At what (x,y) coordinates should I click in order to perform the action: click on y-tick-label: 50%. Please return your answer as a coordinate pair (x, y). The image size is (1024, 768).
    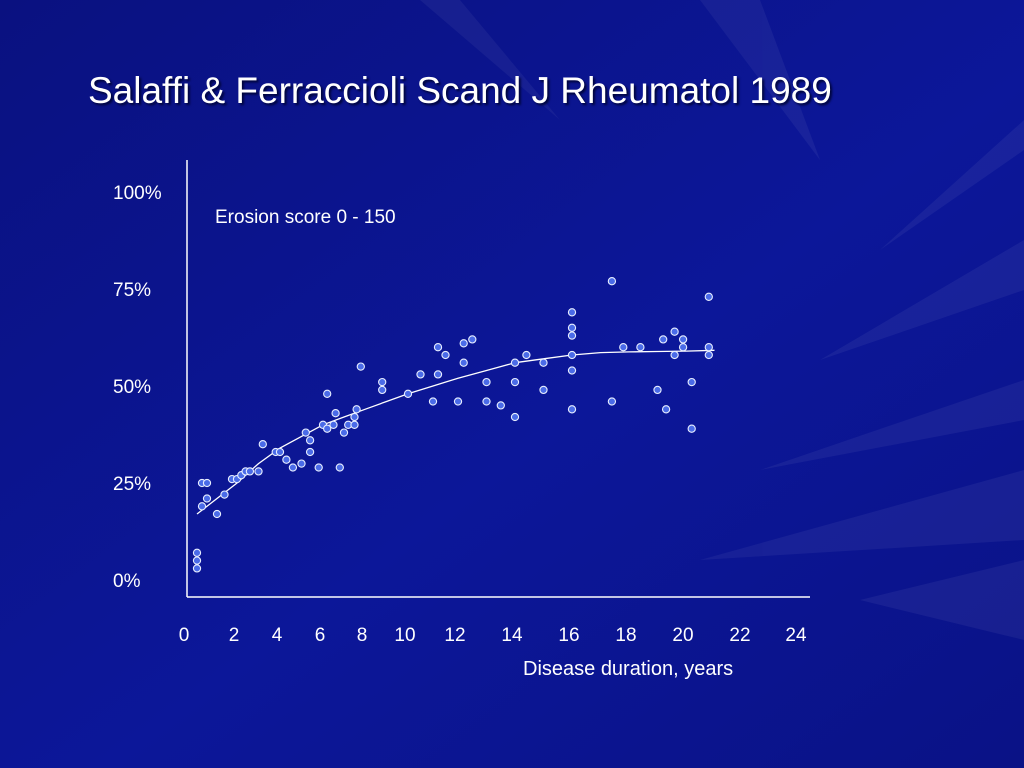
    Looking at the image, I should click on (132, 387).